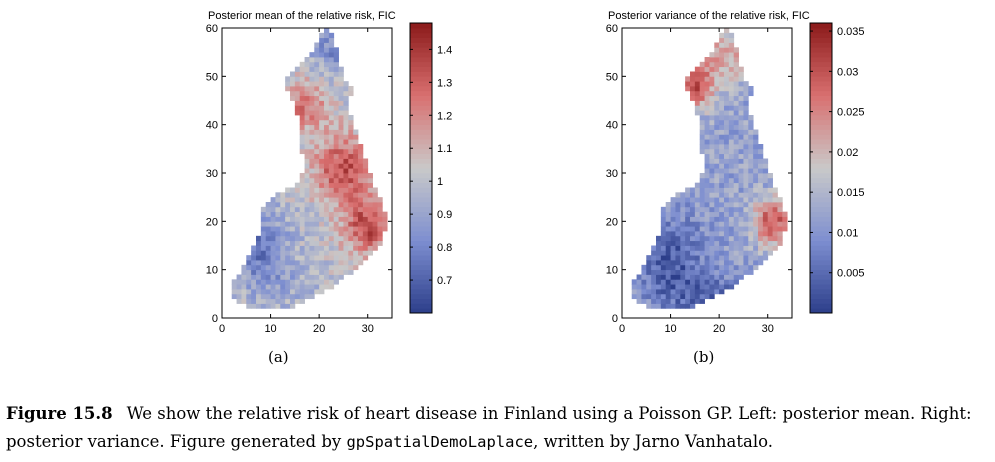  I want to click on y-tick-label: 10, so click(212, 271).